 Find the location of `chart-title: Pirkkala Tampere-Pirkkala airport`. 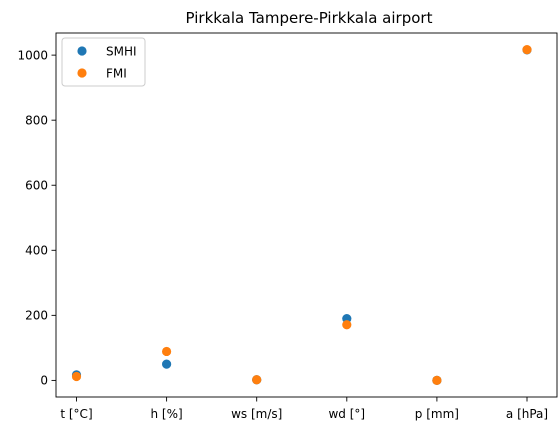

chart-title: Pirkkala Tampere-Pirkkala airport is located at coordinates (309, 18).